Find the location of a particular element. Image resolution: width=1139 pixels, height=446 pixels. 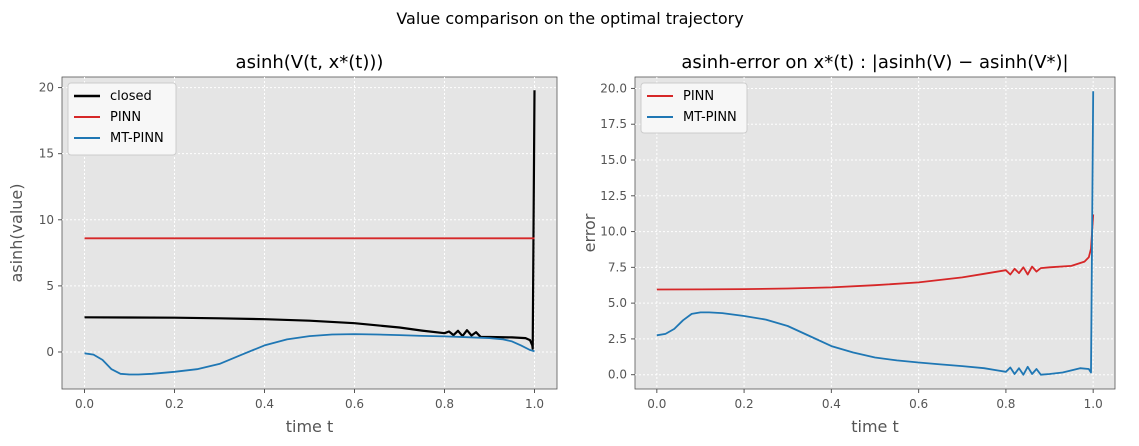

chart0-x-tick-label: 0.4 is located at coordinates (264, 404).